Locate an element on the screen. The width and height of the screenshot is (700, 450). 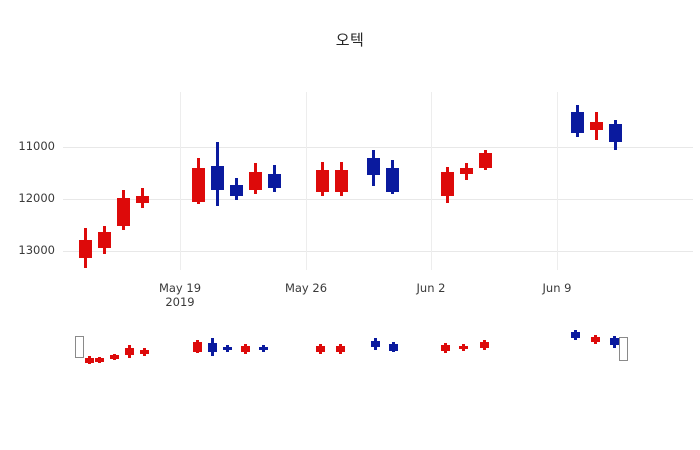
x-axis-tick-label: Jun 2 is located at coordinates (431, 288).